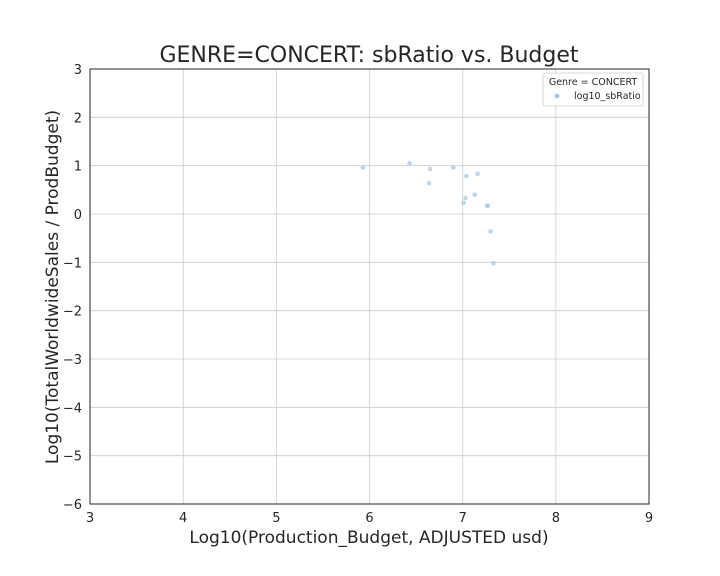 The image size is (720, 576). Describe the element at coordinates (78, 70) in the screenshot. I see `y-tick-label: 3` at that location.